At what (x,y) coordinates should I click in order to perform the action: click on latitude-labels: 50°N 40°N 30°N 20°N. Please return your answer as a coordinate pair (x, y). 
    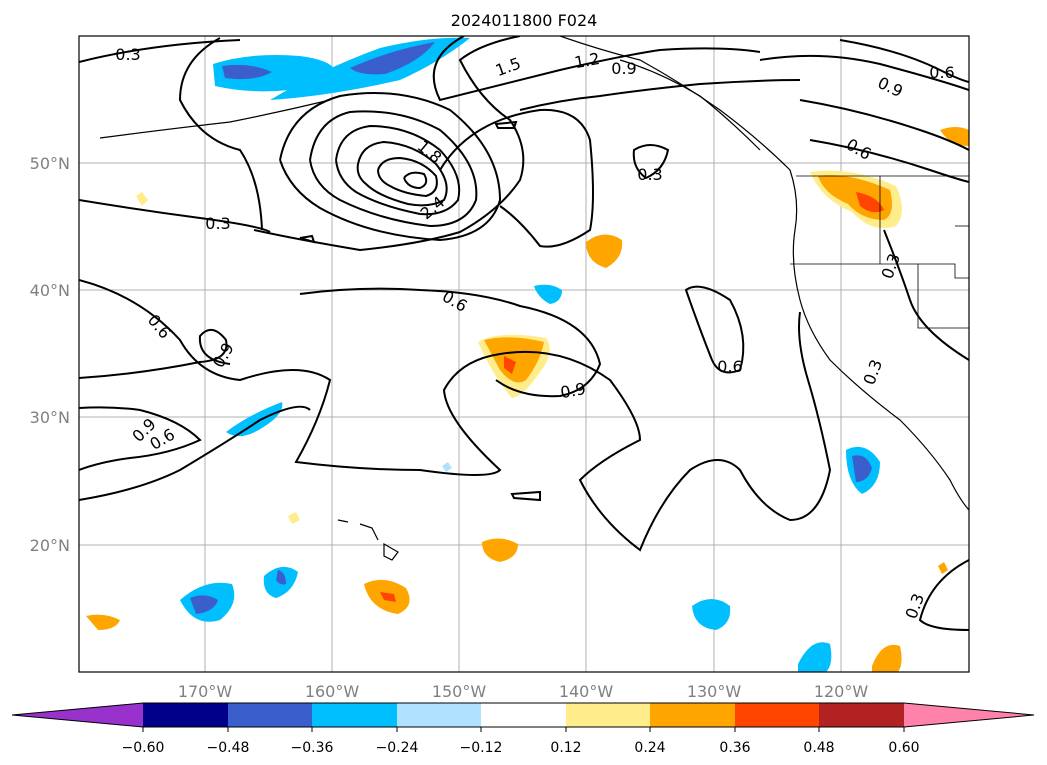
    Looking at the image, I should click on (50, 354).